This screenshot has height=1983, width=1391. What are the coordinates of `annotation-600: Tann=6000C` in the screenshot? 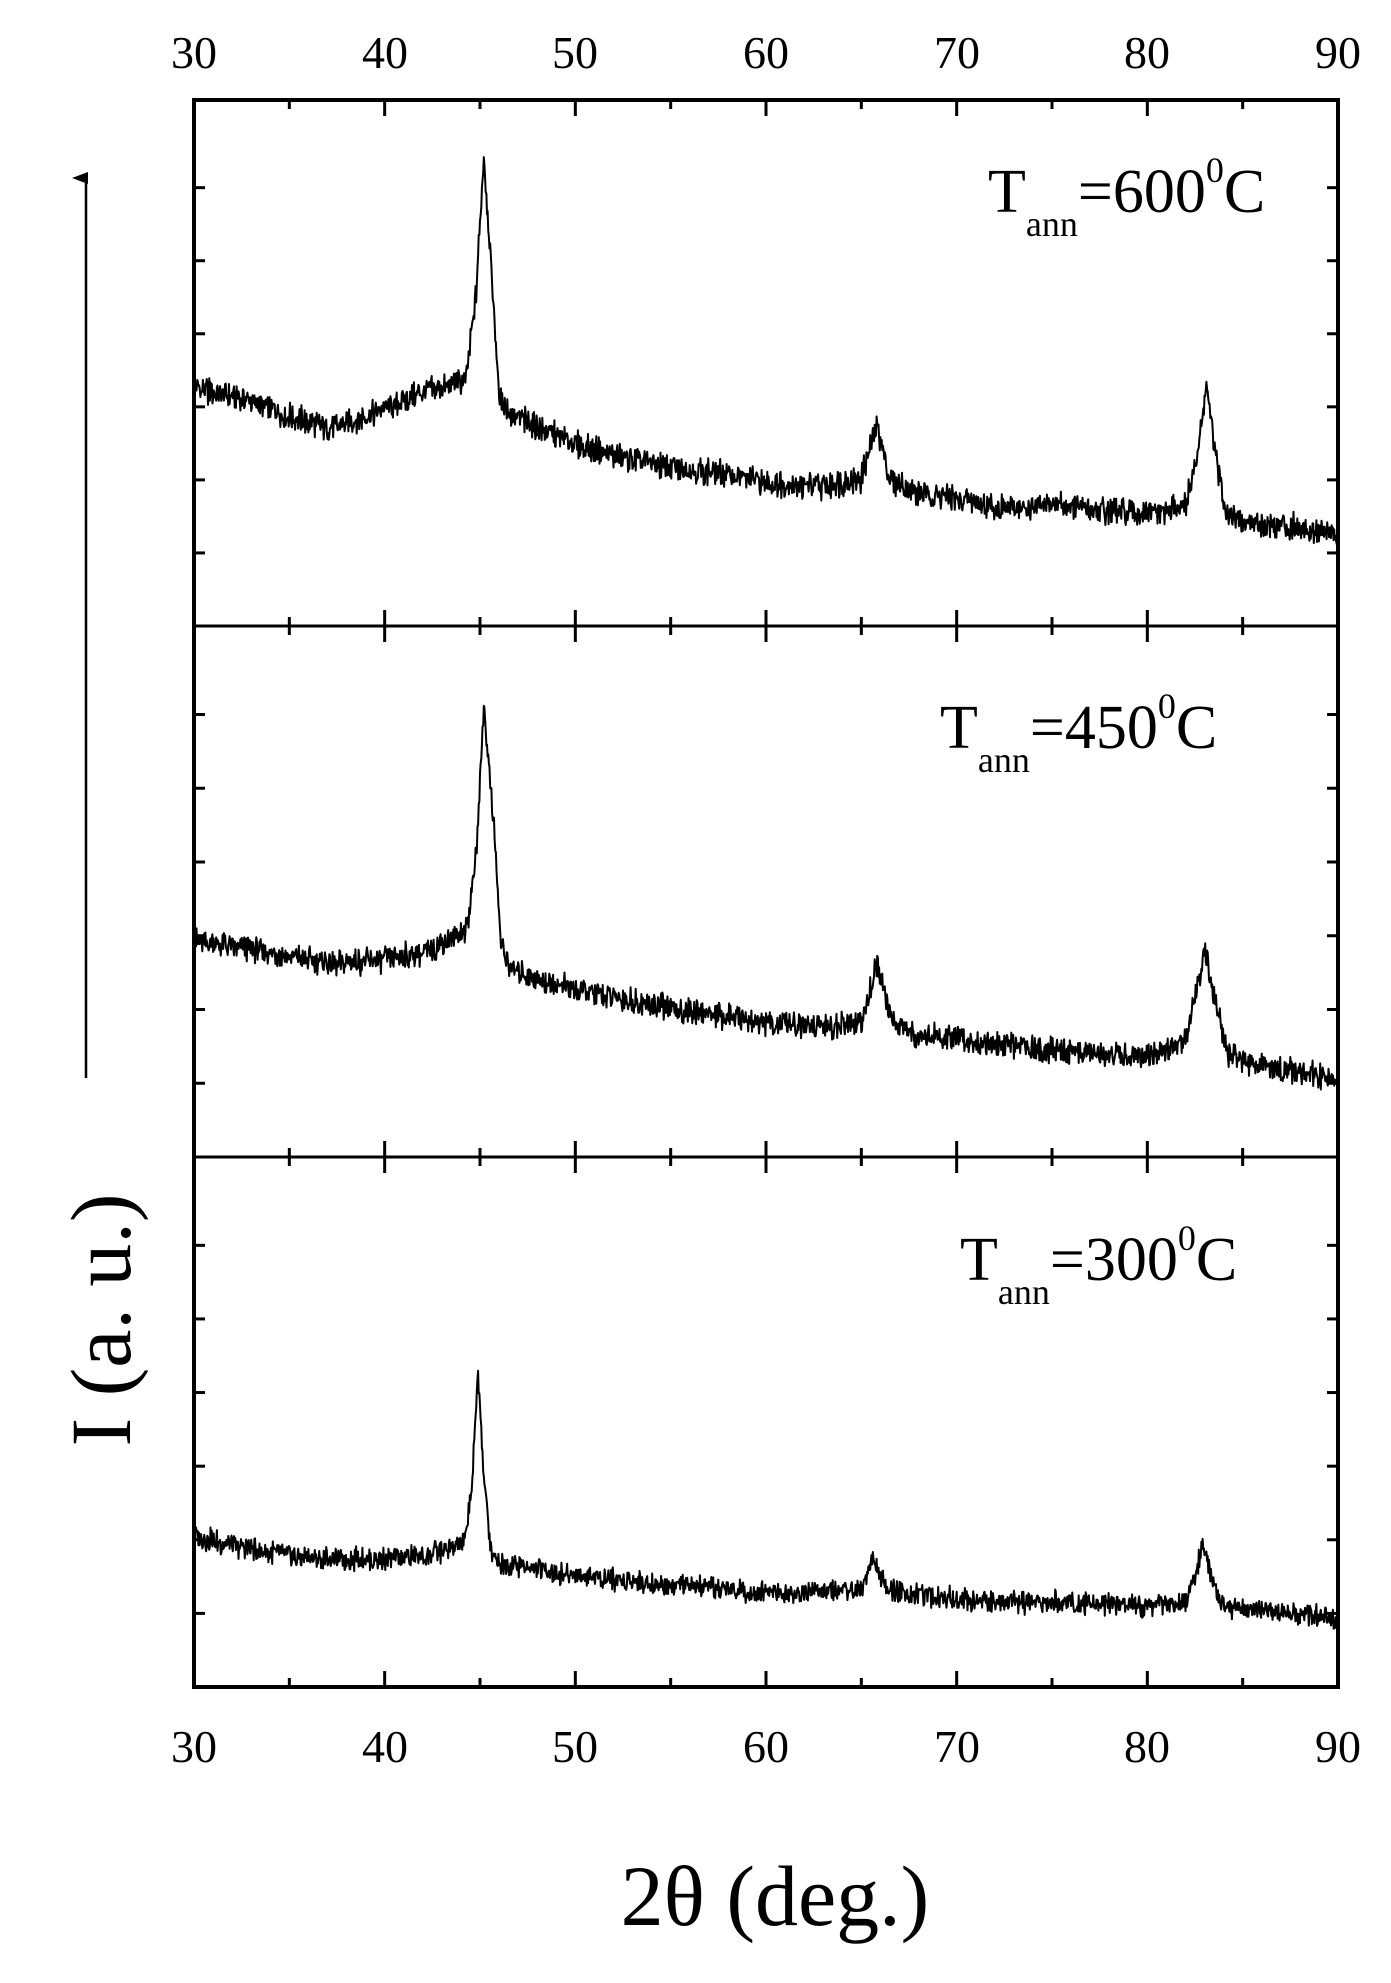 It's located at (1126, 197).